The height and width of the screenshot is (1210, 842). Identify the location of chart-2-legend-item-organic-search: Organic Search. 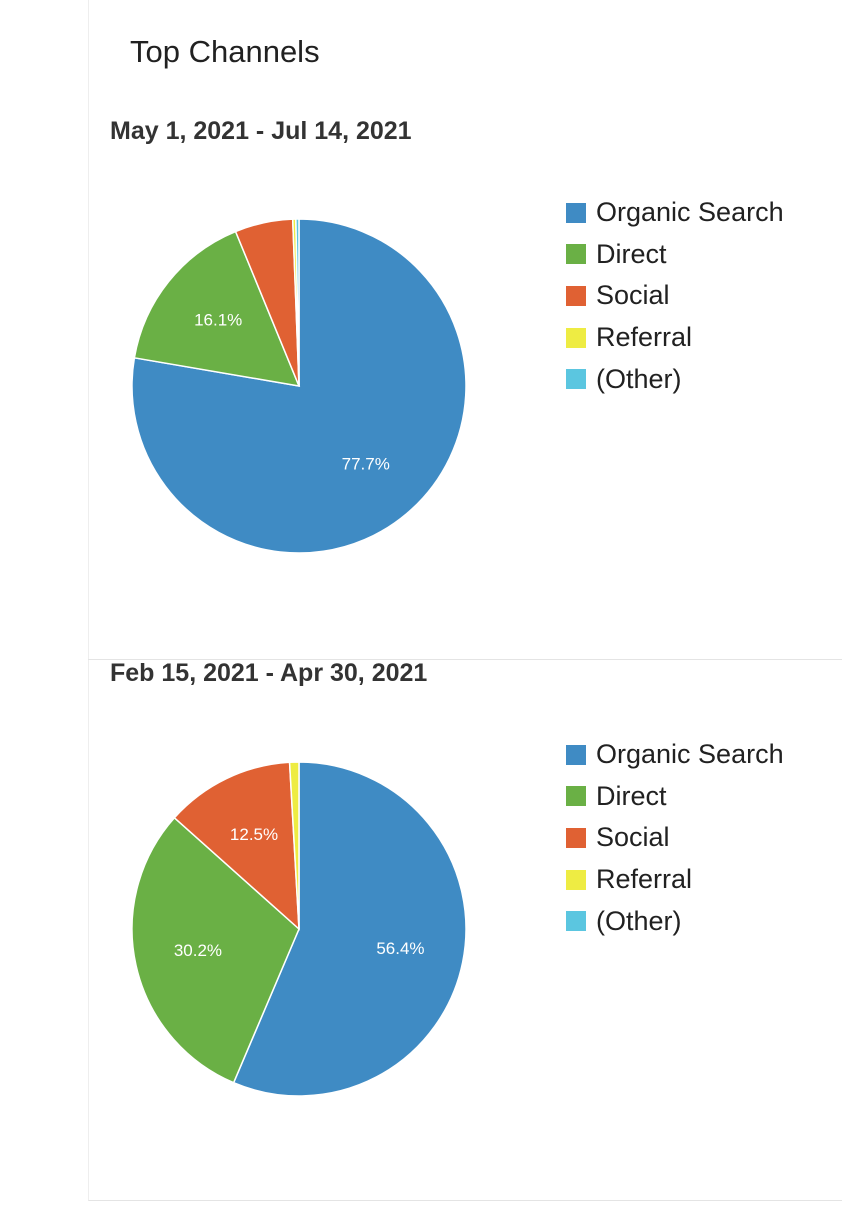
(675, 755).